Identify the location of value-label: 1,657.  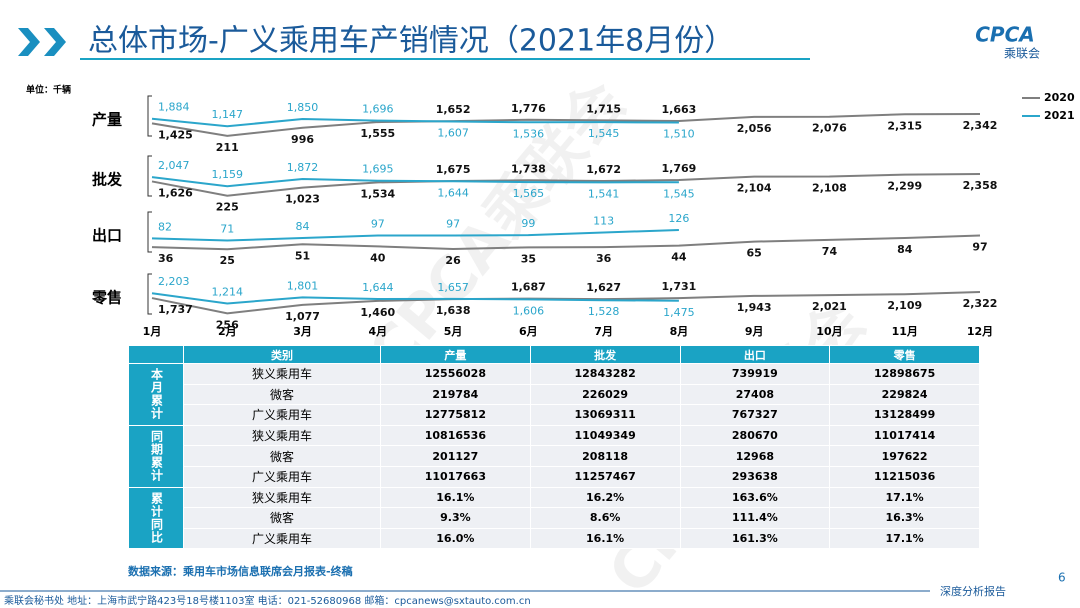
(453, 287).